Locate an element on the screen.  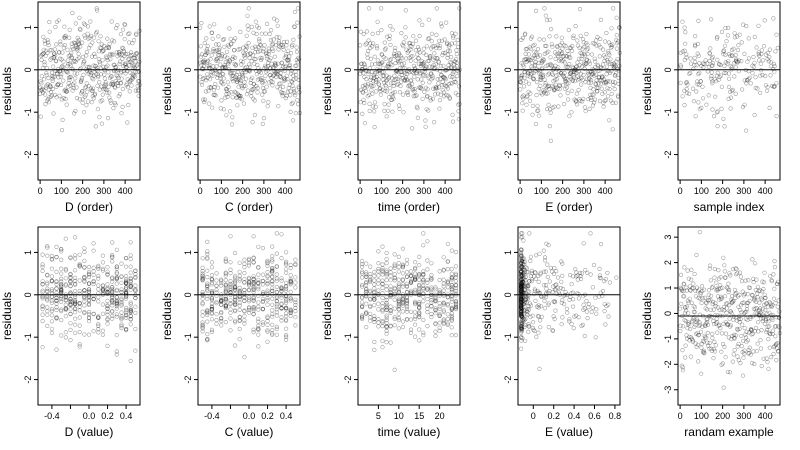
y-tick-label: -1 is located at coordinates (508, 112).